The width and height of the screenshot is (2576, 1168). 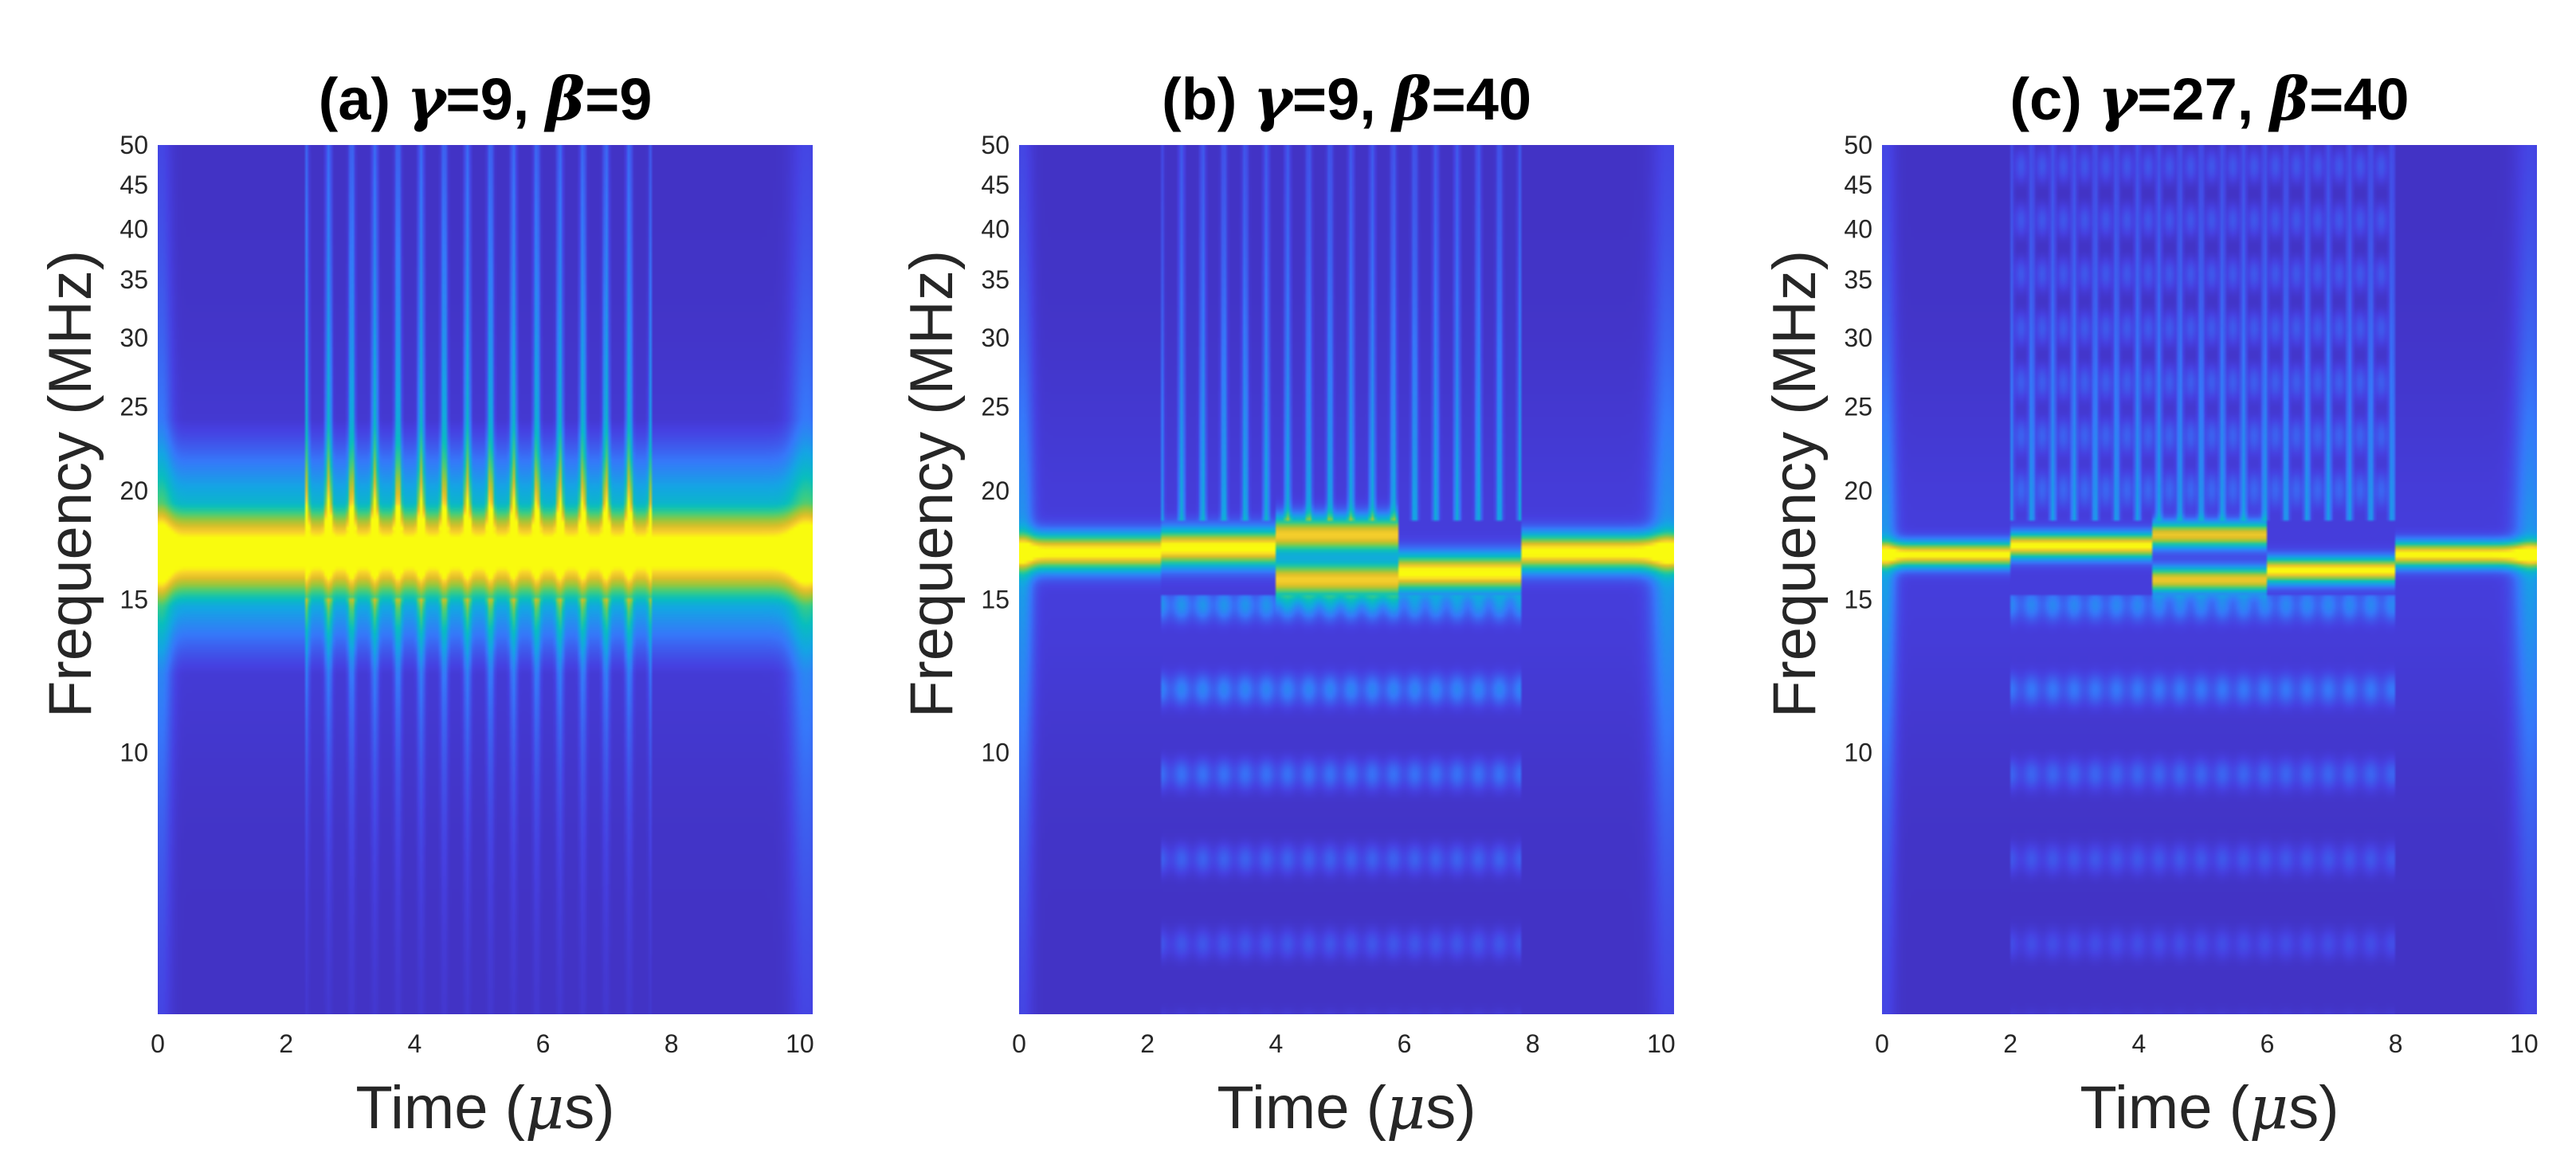 I want to click on panel-title: (b) γ=9, β=40, so click(x=1346, y=99).